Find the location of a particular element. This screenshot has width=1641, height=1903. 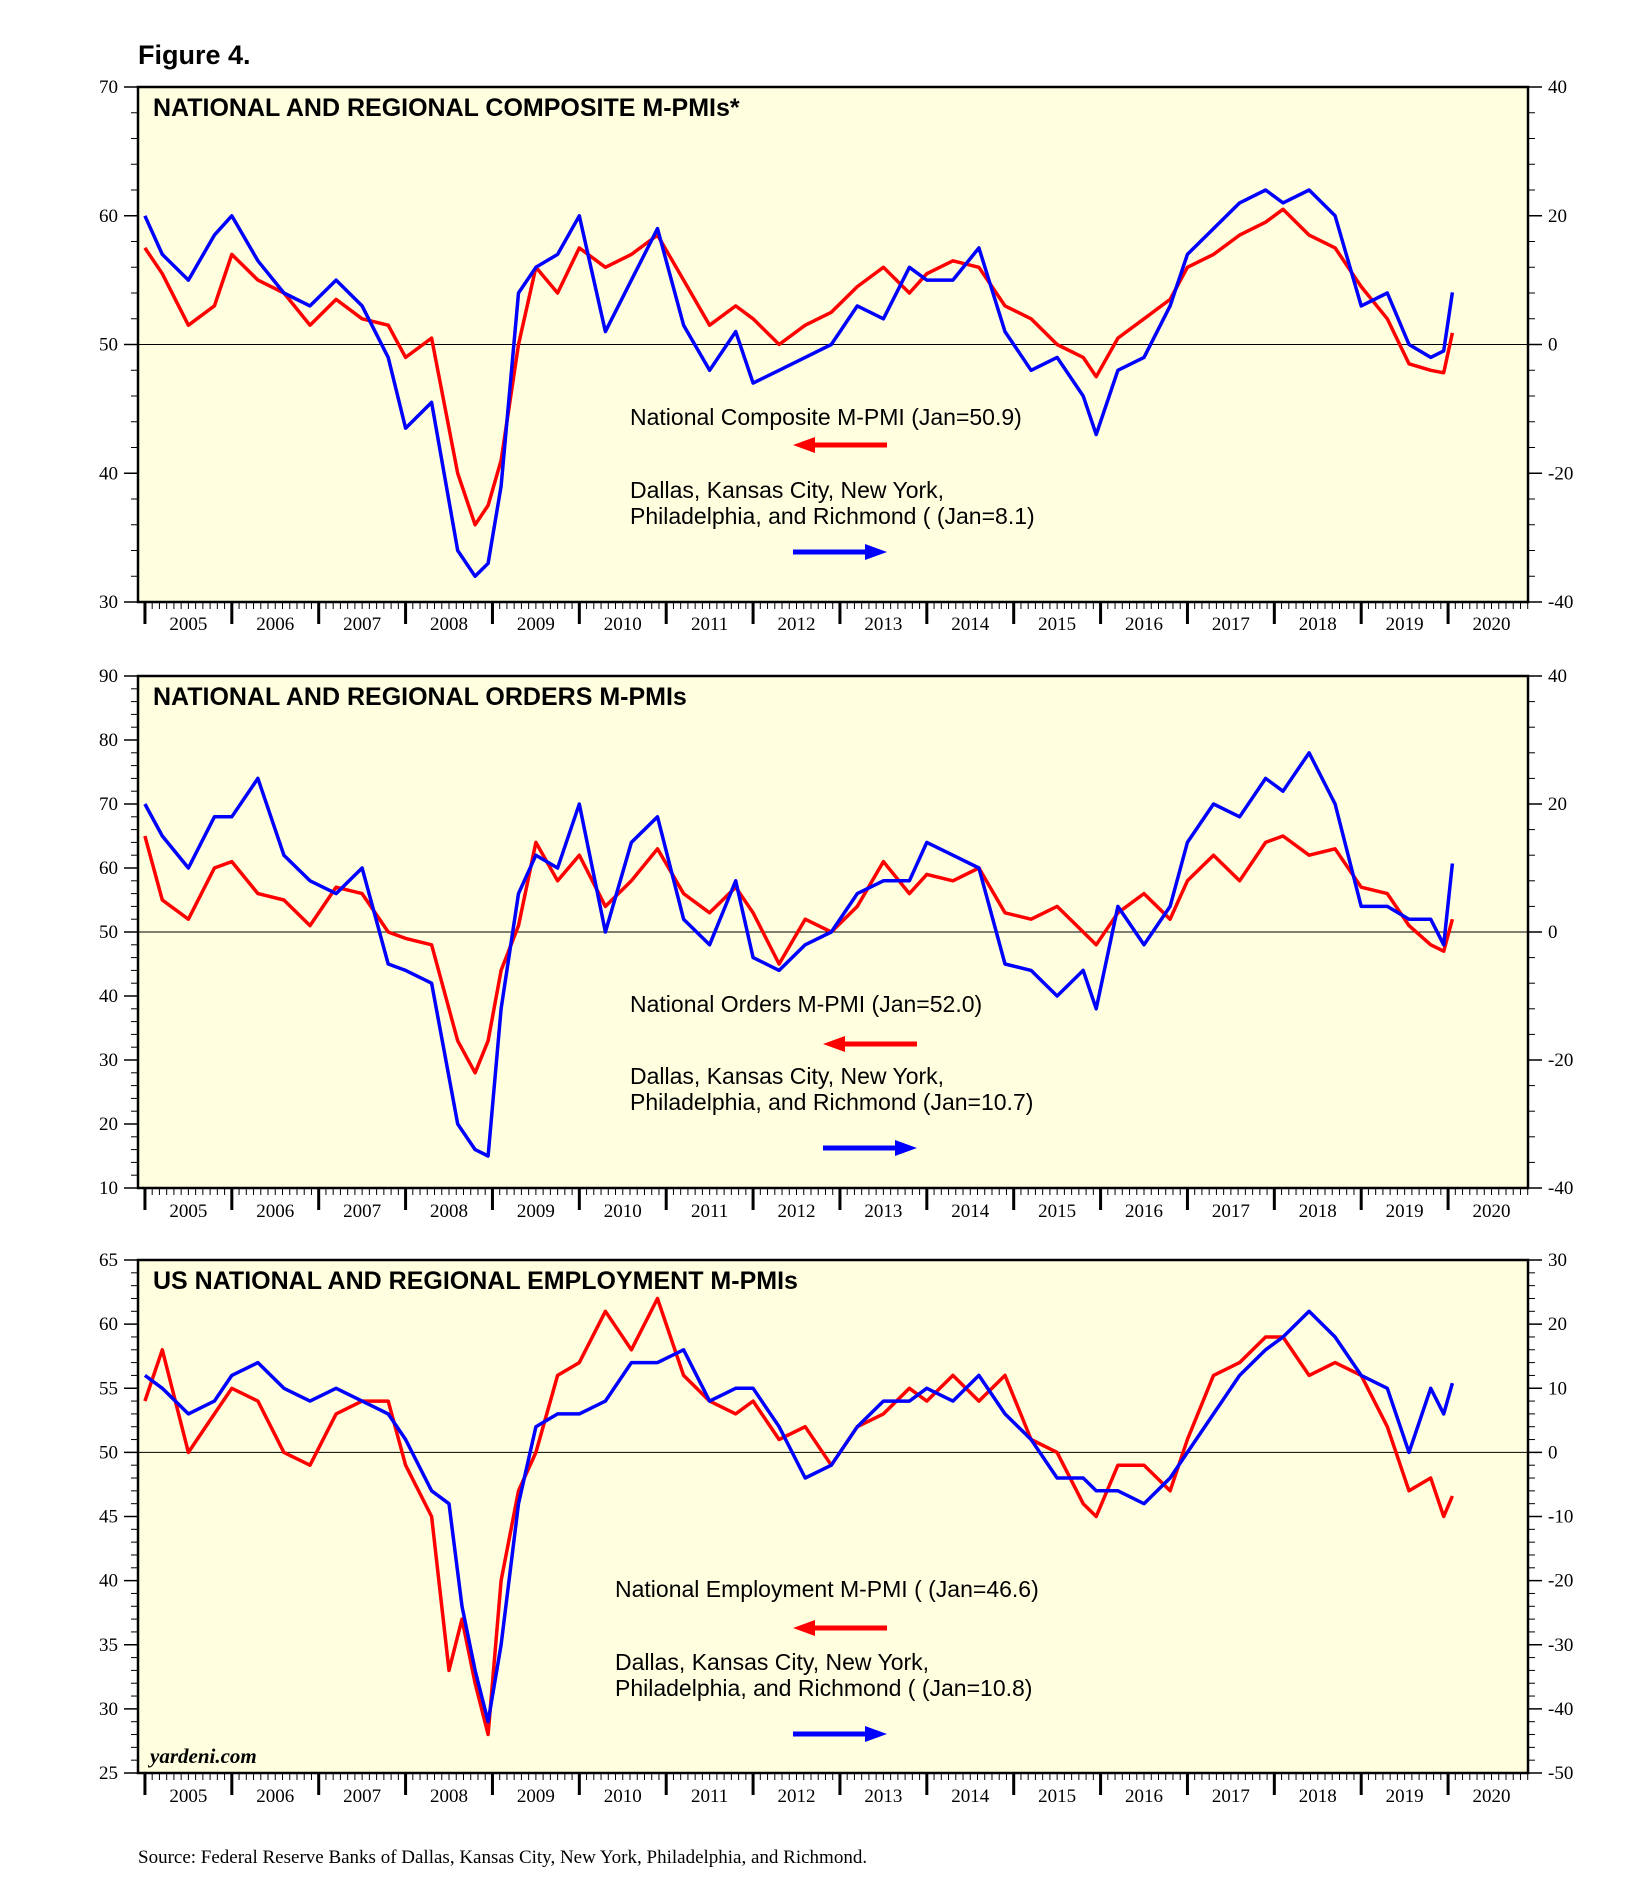

right-tick-label: 30 is located at coordinates (1557, 1260).